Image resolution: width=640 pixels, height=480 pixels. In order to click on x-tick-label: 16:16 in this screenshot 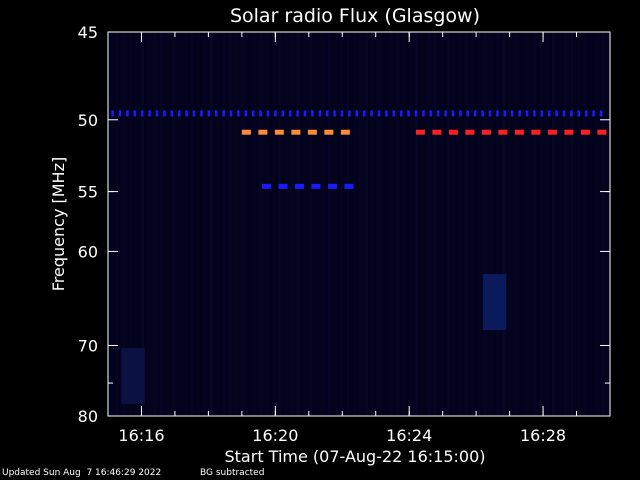, I will do `click(141, 435)`.